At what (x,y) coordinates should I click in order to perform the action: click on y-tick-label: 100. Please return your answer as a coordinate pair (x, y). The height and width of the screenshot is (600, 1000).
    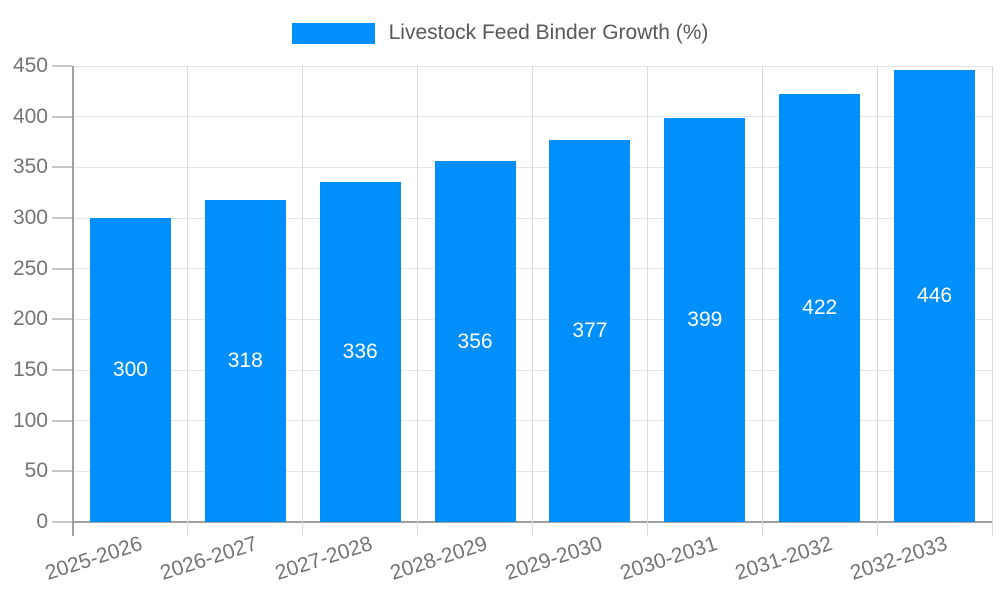
    Looking at the image, I should click on (30, 420).